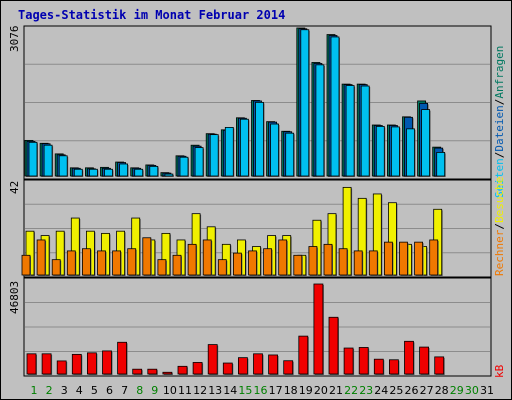 The height and width of the screenshot is (400, 512). I want to click on legend-bottom: kB, so click(499, 371).